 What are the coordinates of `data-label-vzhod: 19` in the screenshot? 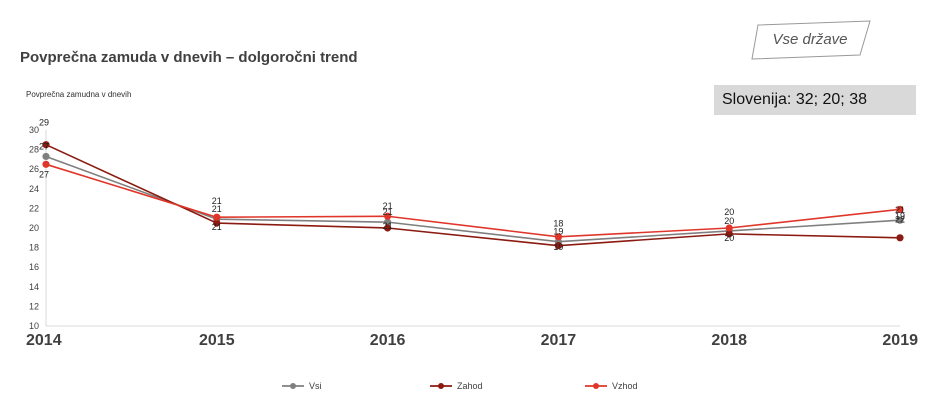 It's located at (558, 247).